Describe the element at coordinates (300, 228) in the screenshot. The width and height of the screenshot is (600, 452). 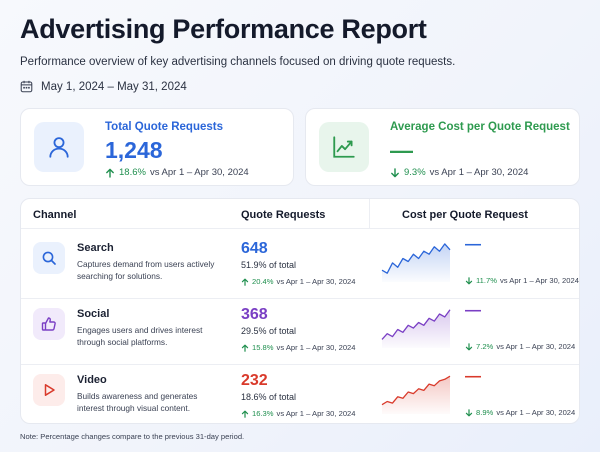
I see `header-divider` at that location.